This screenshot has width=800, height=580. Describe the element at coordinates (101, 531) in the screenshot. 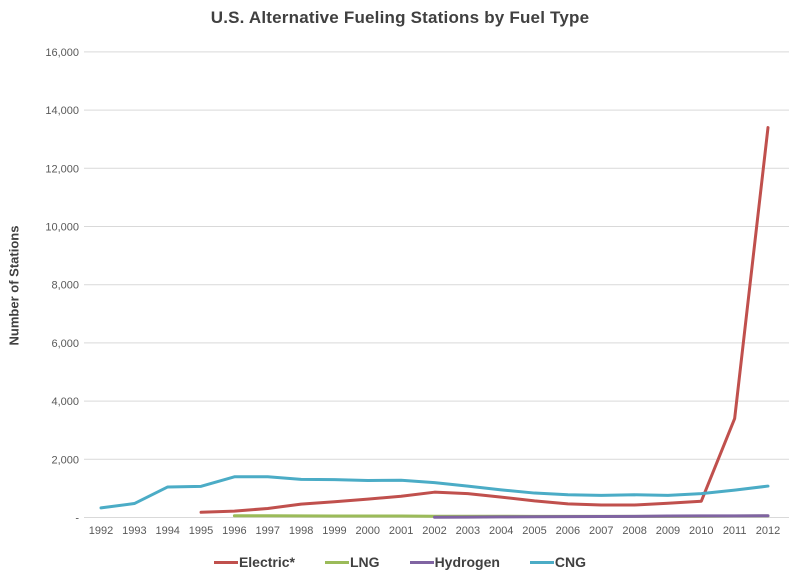

I see `x-tick-label: 1992` at that location.